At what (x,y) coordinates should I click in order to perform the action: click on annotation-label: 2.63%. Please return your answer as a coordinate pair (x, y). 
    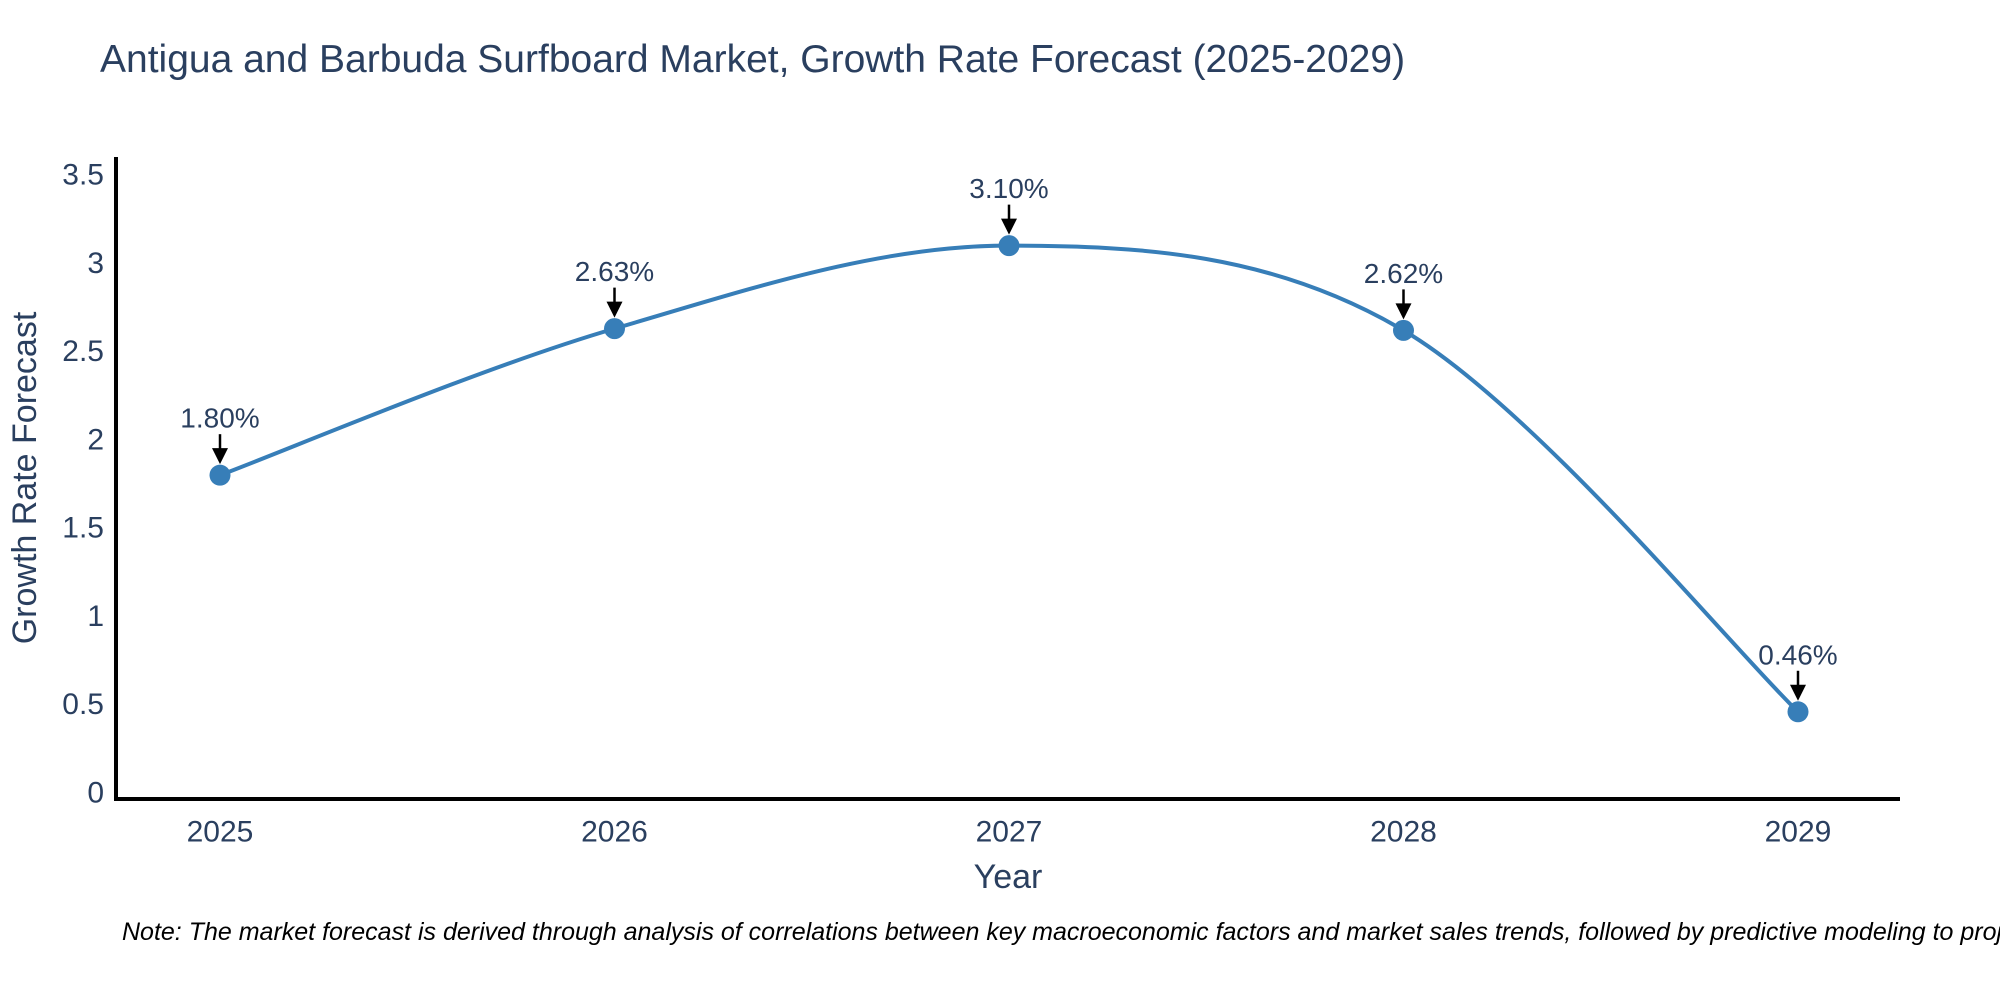
    Looking at the image, I should click on (614, 271).